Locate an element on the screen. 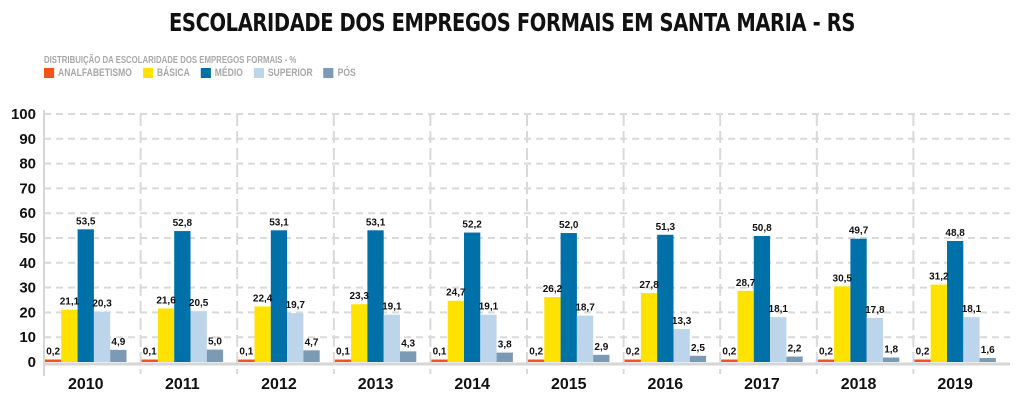 The height and width of the screenshot is (406, 1024). legend-item: PÓS is located at coordinates (339, 73).